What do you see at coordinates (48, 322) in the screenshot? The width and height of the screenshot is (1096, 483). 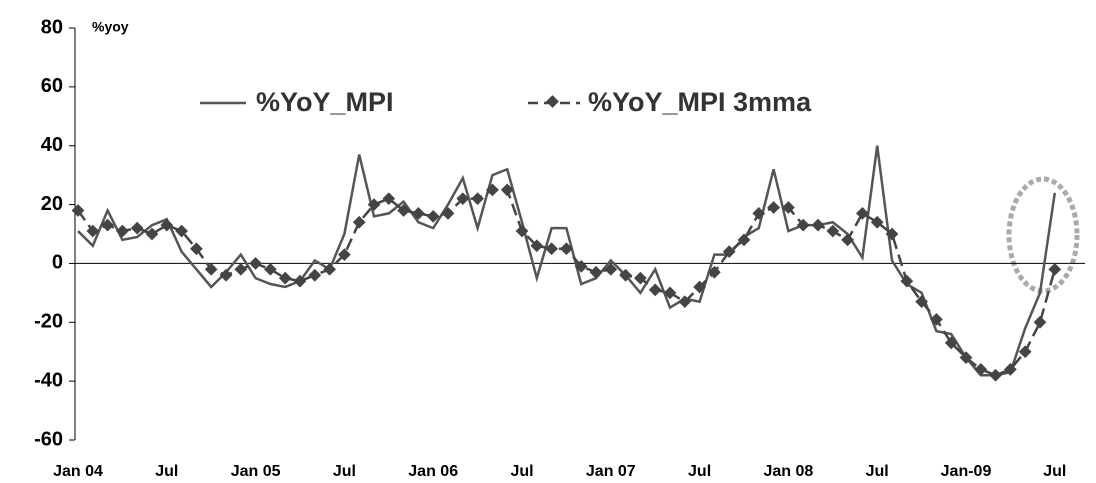 I see `y-tick-label: -20` at bounding box center [48, 322].